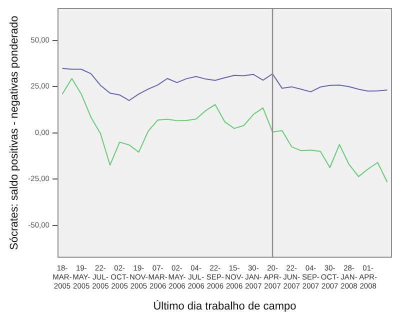 The width and height of the screenshot is (400, 321). Describe the element at coordinates (224, 305) in the screenshot. I see `x-axis-title: Último dia trabalho de campo` at that location.